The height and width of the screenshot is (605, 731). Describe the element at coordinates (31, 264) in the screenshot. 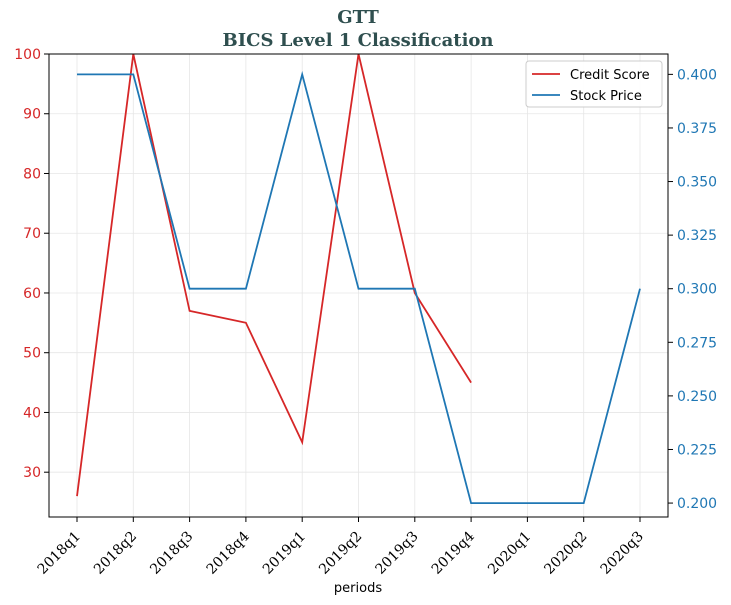

I see `left-axis: 30 40 50 60 70 80 90 100` at that location.